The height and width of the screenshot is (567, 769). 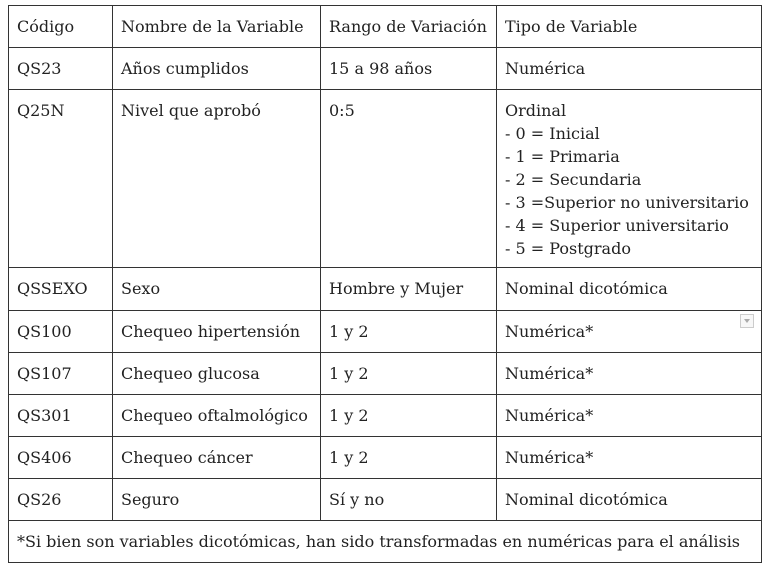 I want to click on table-row: QS26 Seguro Sí y no Nominal dicotómica, so click(x=385, y=499).